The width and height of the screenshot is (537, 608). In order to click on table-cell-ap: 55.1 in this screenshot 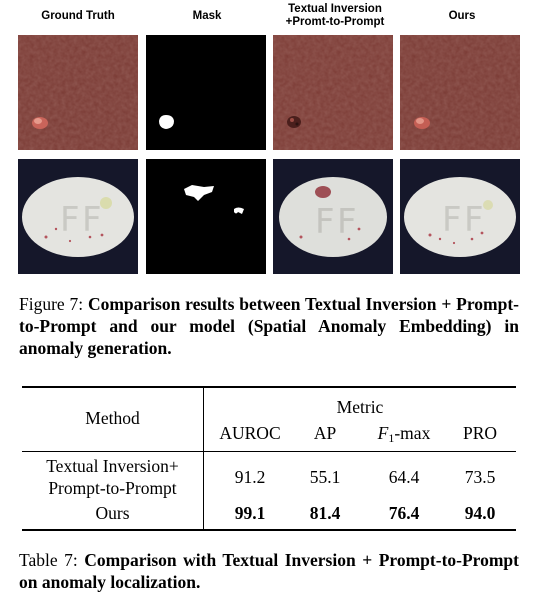, I will do `click(325, 477)`.